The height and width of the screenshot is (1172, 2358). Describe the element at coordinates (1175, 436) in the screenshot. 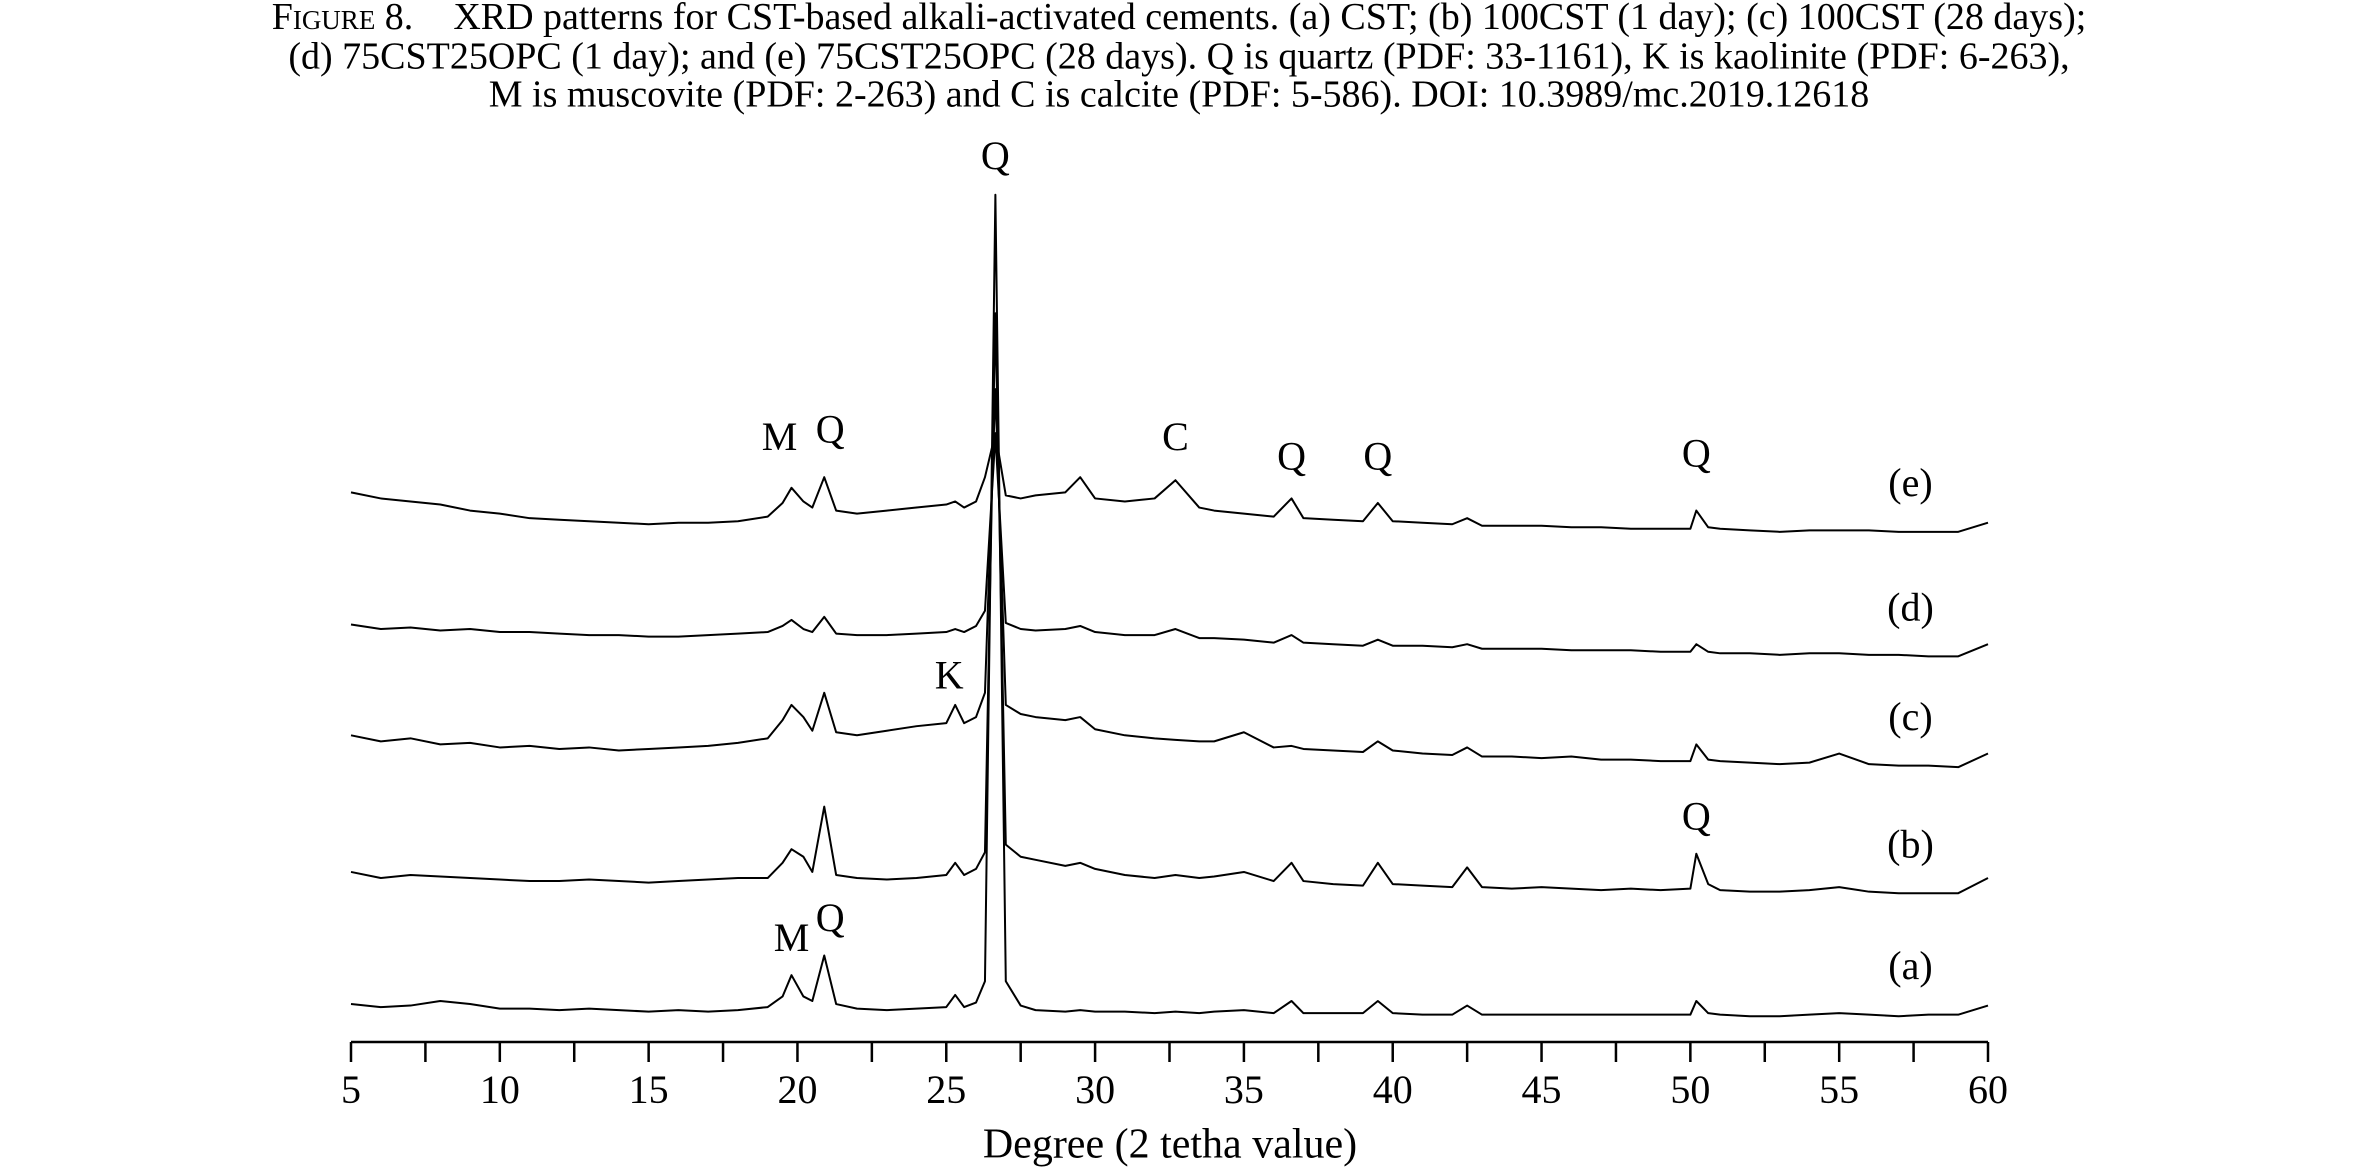

I see `peak-label: C` at that location.